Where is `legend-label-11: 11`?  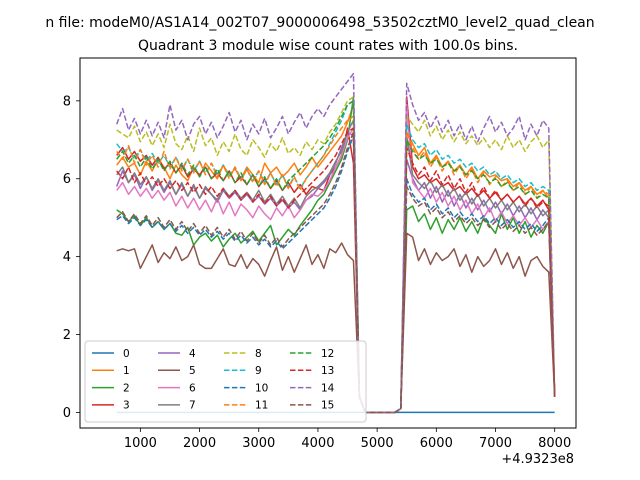 legend-label-11: 11 is located at coordinates (261, 406).